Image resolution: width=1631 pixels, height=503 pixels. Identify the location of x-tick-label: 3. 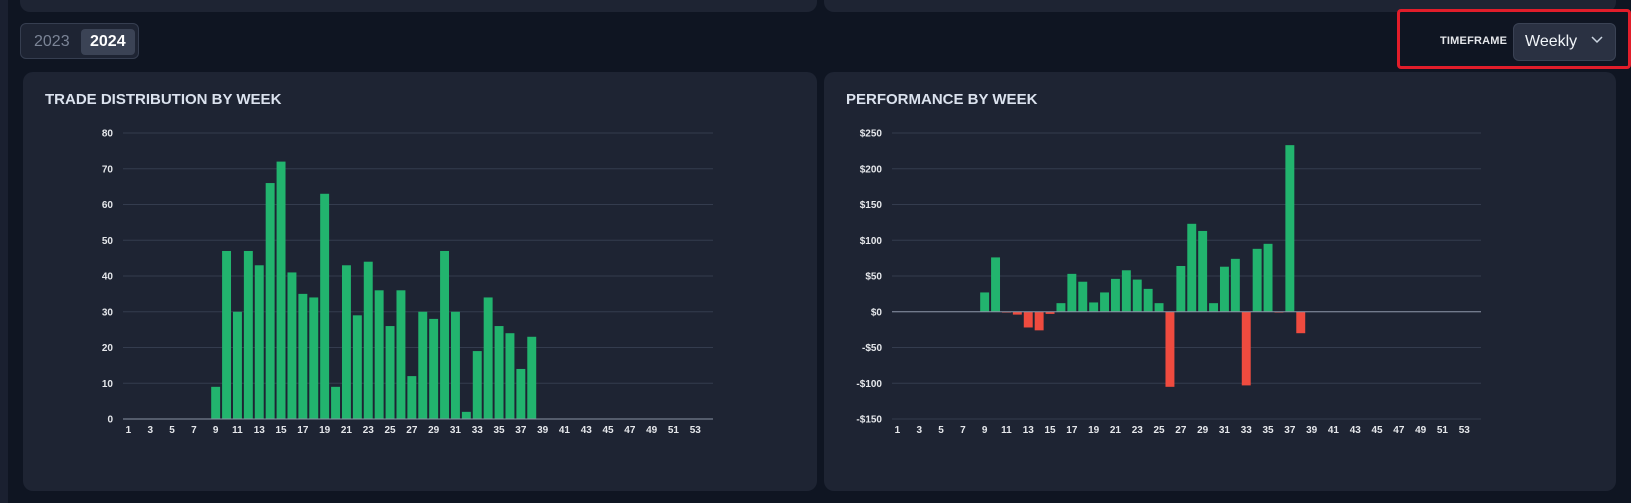
(150, 430).